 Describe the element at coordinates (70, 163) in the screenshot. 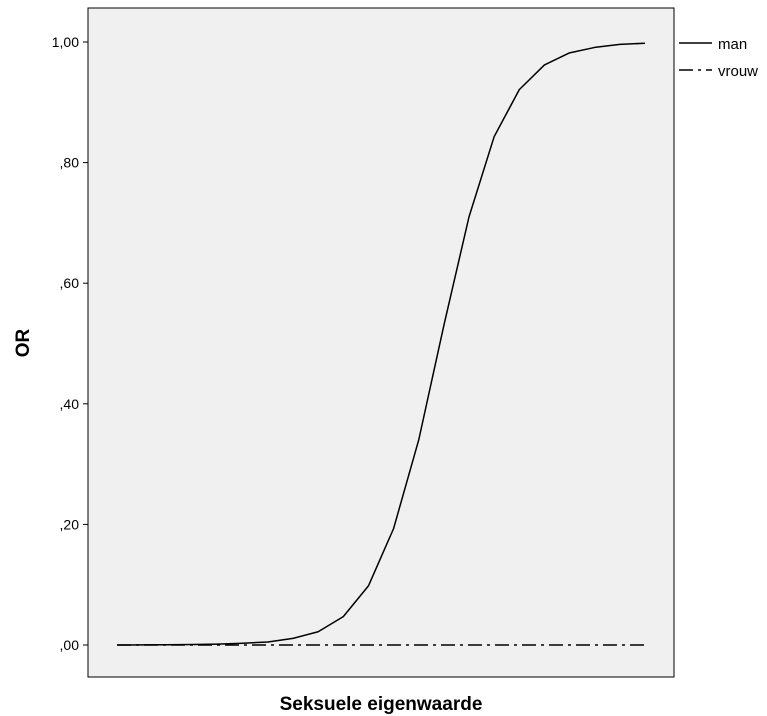

I see `y-tick-label: ,80` at that location.